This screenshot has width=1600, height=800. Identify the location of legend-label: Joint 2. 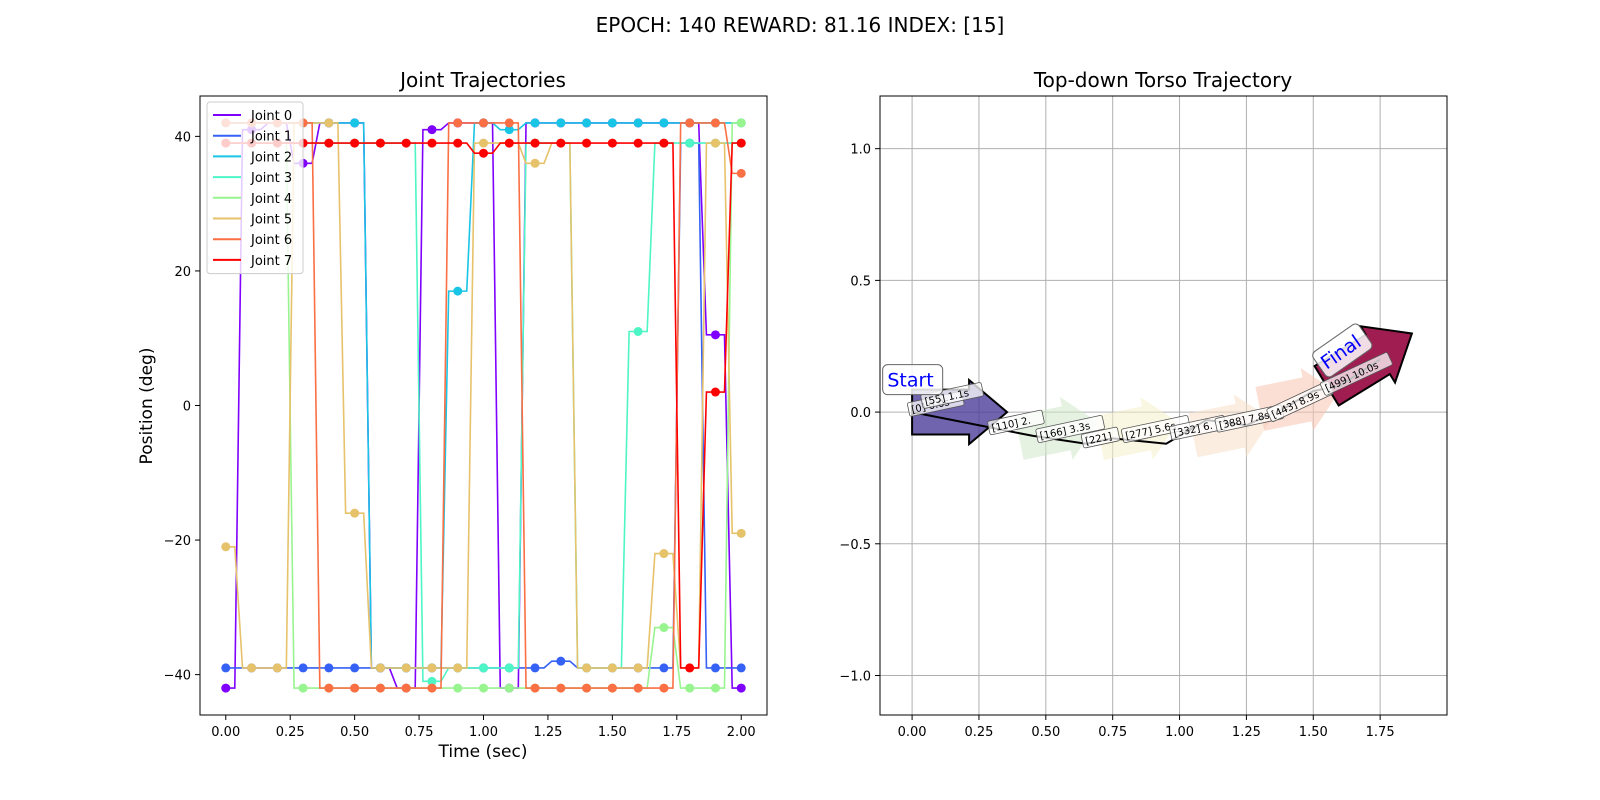
(271, 157).